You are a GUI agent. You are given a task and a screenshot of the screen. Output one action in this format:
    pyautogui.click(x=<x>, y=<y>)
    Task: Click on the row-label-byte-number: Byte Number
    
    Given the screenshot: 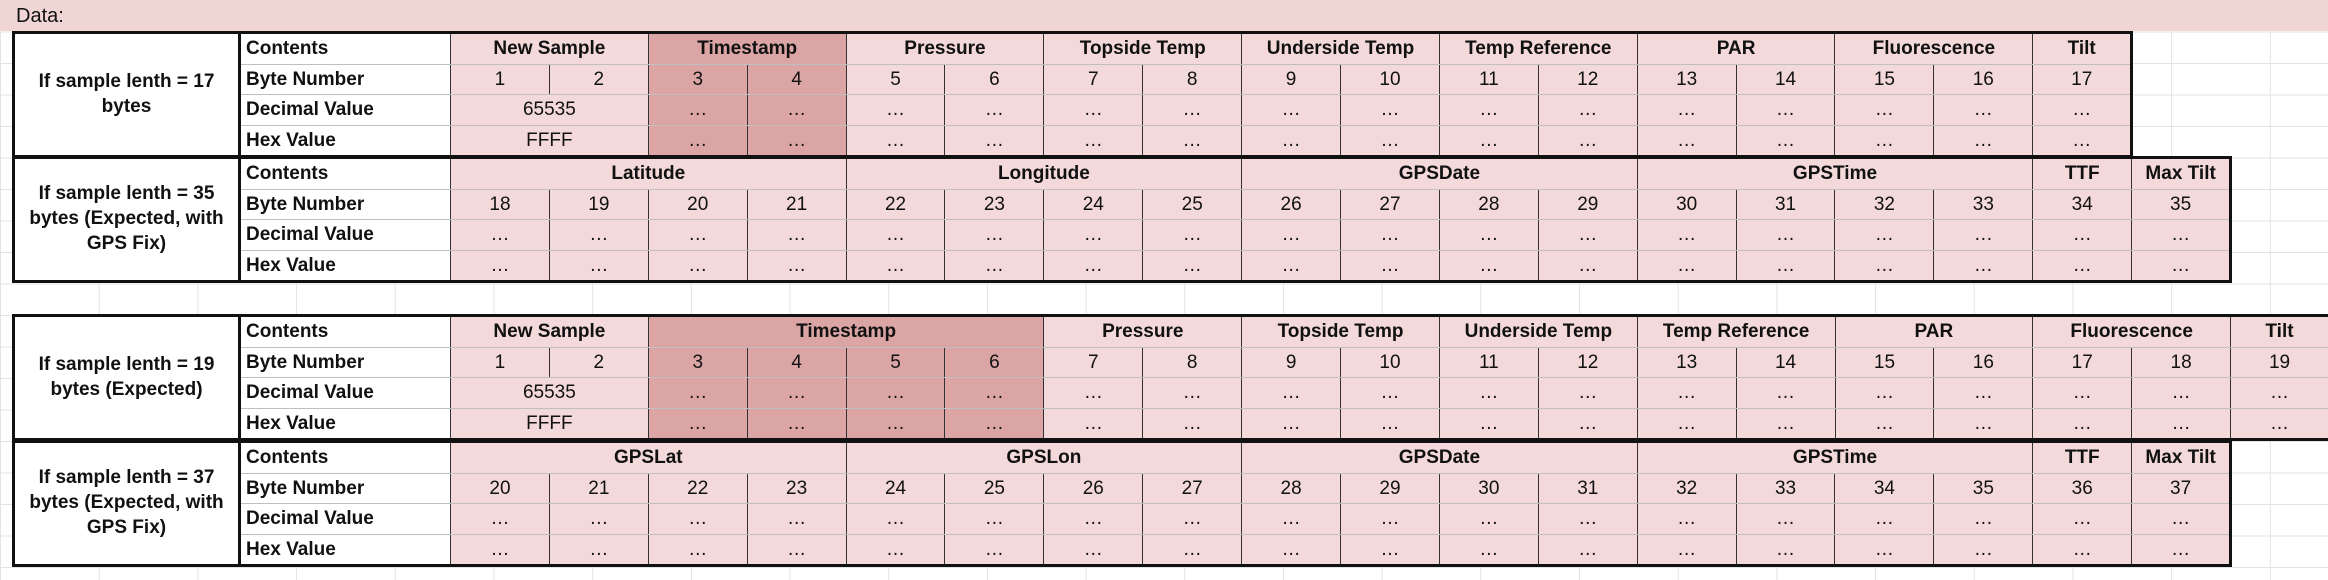 What is the action you would take?
    pyautogui.click(x=344, y=488)
    